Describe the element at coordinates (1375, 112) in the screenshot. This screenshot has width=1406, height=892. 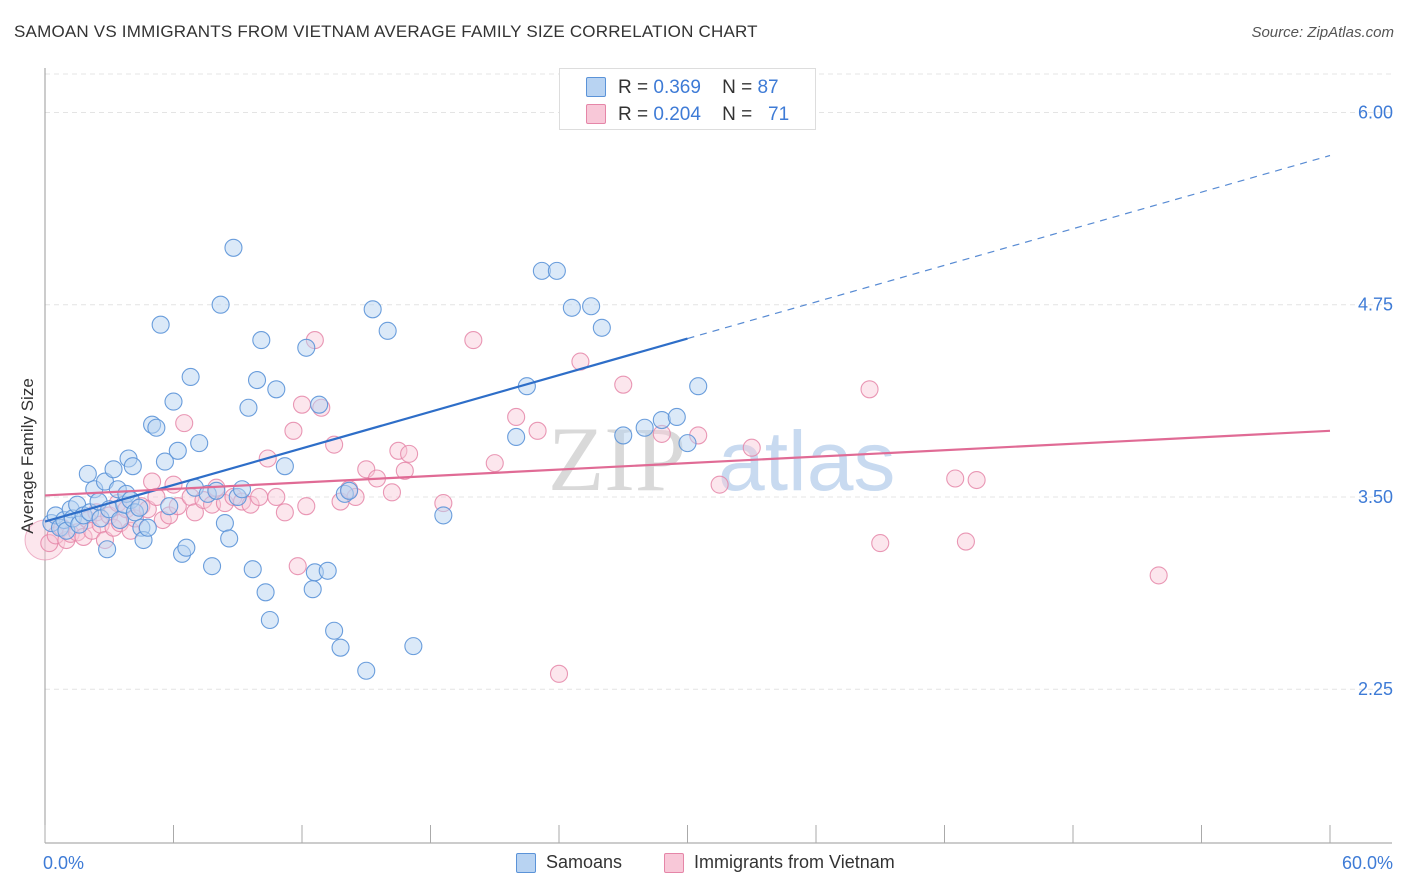
I see `y-tick-label: 6.00` at that location.